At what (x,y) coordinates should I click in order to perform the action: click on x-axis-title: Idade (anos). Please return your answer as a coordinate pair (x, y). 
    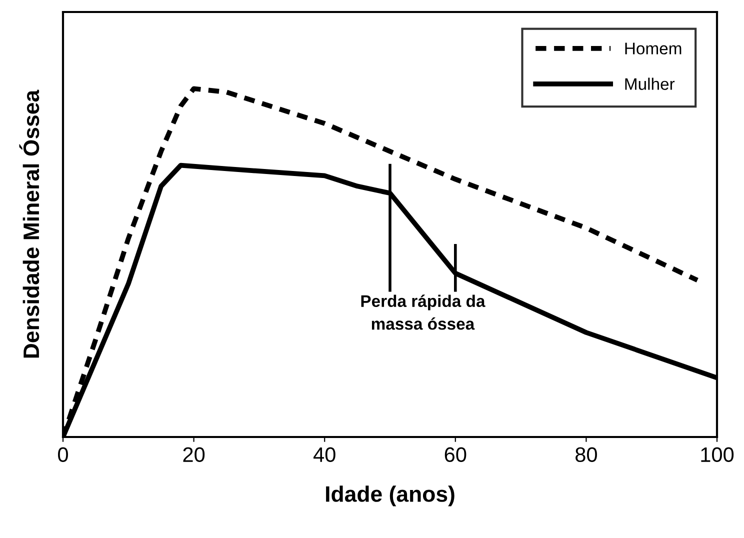
    Looking at the image, I should click on (390, 496).